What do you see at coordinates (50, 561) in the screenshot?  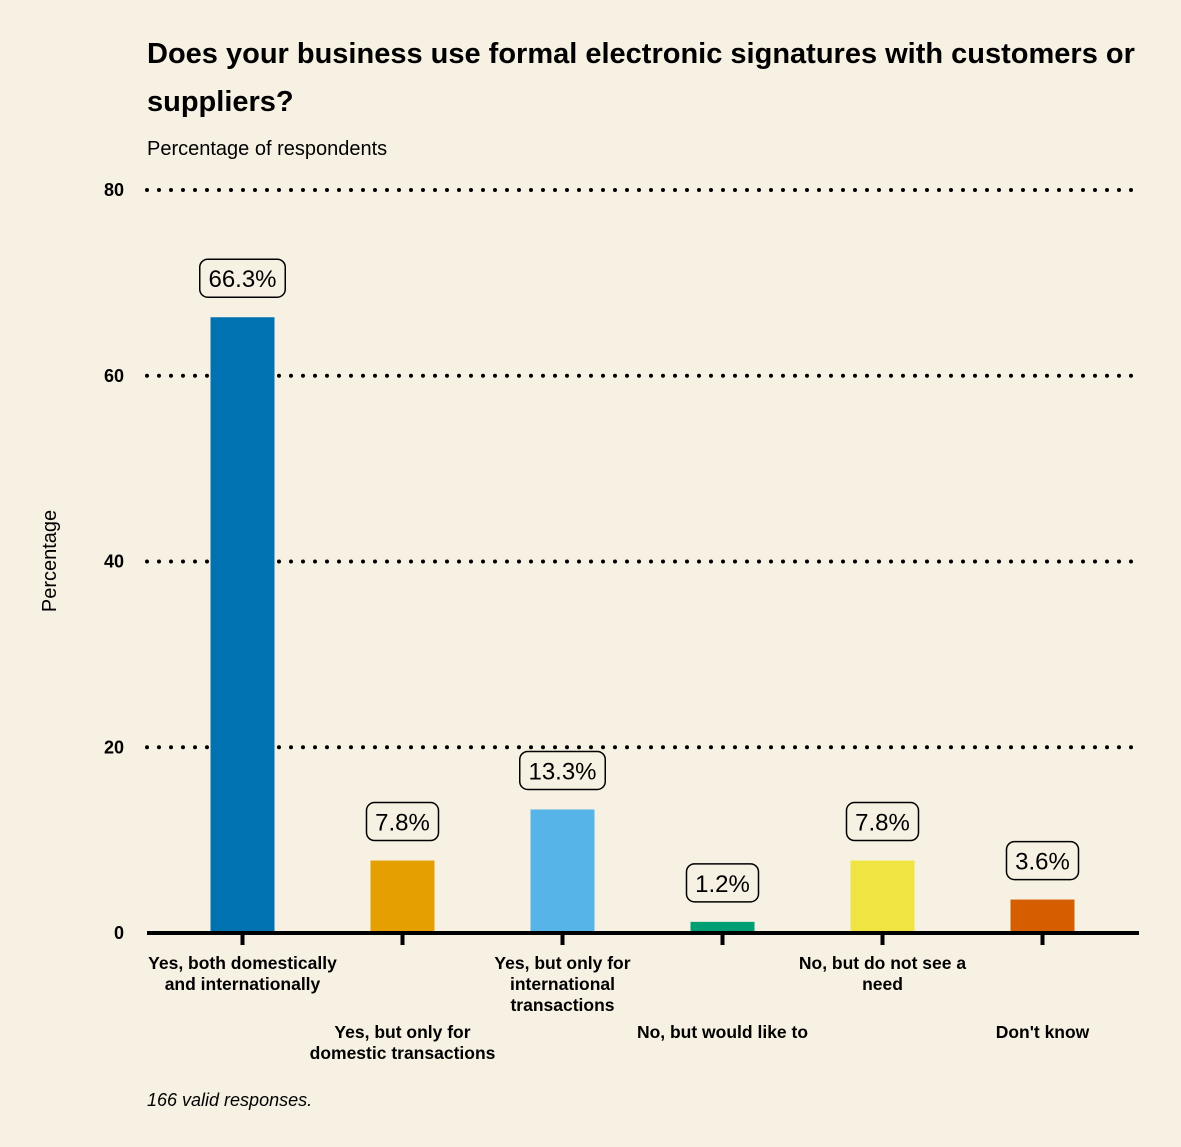 I see `y-axis-title: Percentage` at bounding box center [50, 561].